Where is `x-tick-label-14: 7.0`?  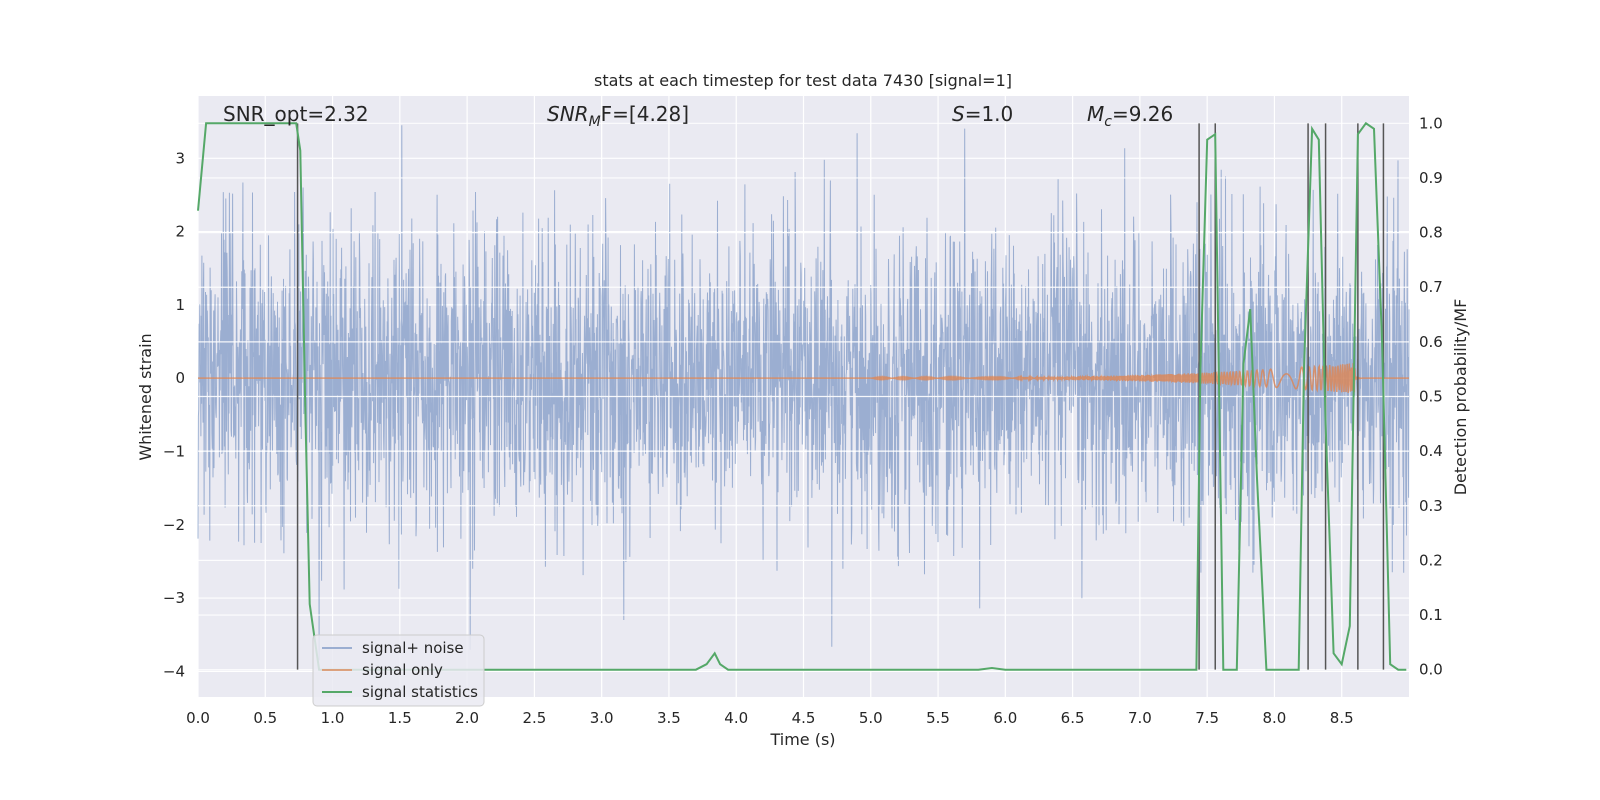 x-tick-label-14: 7.0 is located at coordinates (1140, 718).